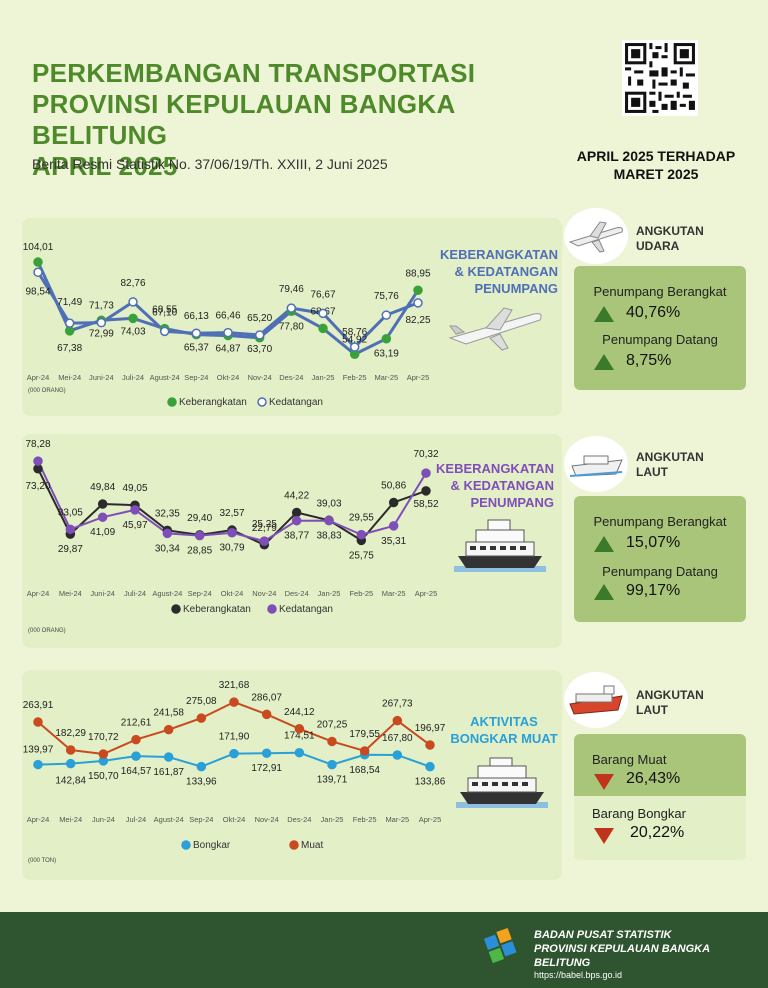  Describe the element at coordinates (213, 402) in the screenshot. I see `legend-label-0-0: Keberangkatan` at that location.